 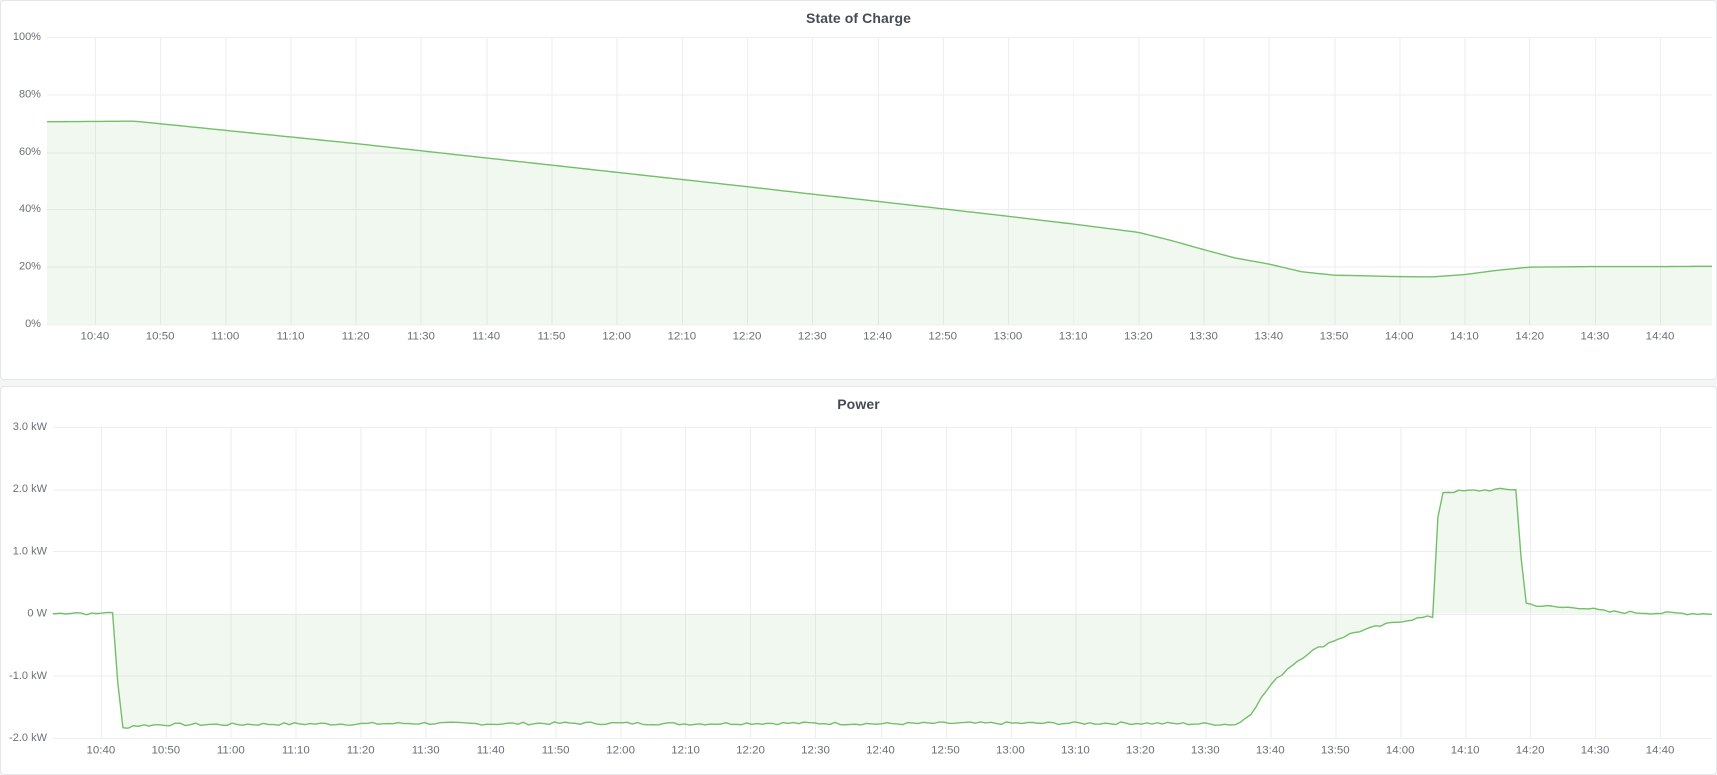 What do you see at coordinates (30, 152) in the screenshot?
I see `svg-text: 60%` at bounding box center [30, 152].